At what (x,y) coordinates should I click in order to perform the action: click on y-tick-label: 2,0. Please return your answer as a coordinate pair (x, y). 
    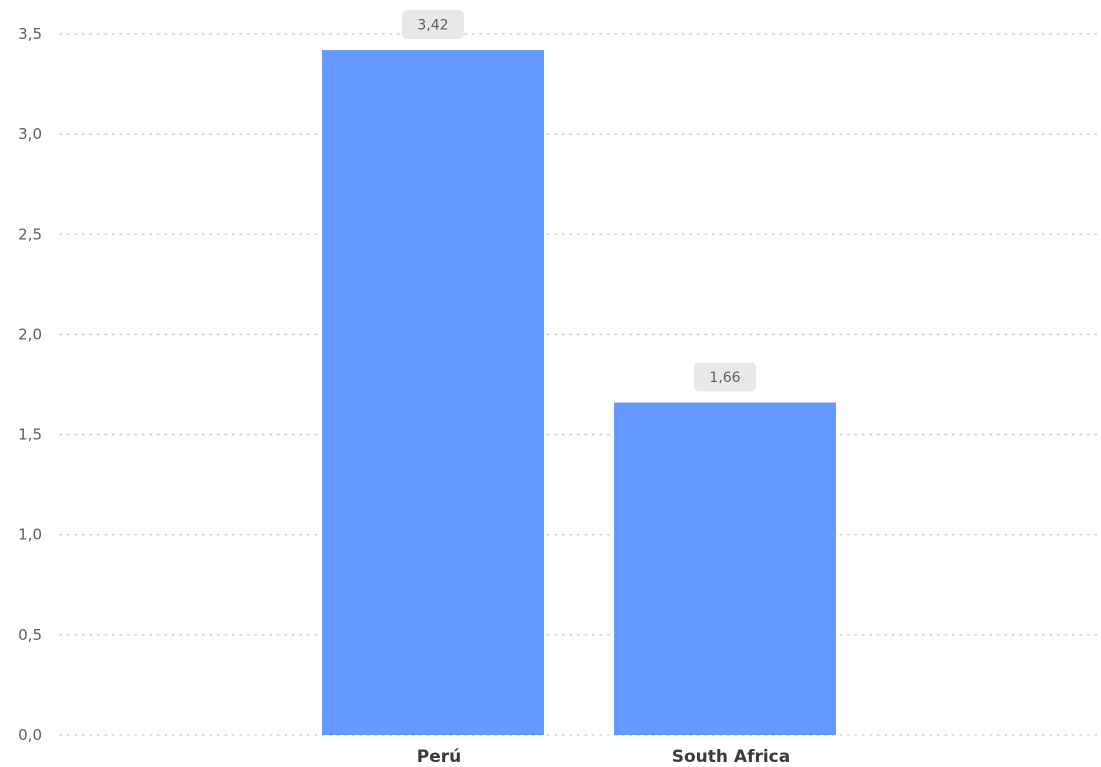
    Looking at the image, I should click on (30, 334).